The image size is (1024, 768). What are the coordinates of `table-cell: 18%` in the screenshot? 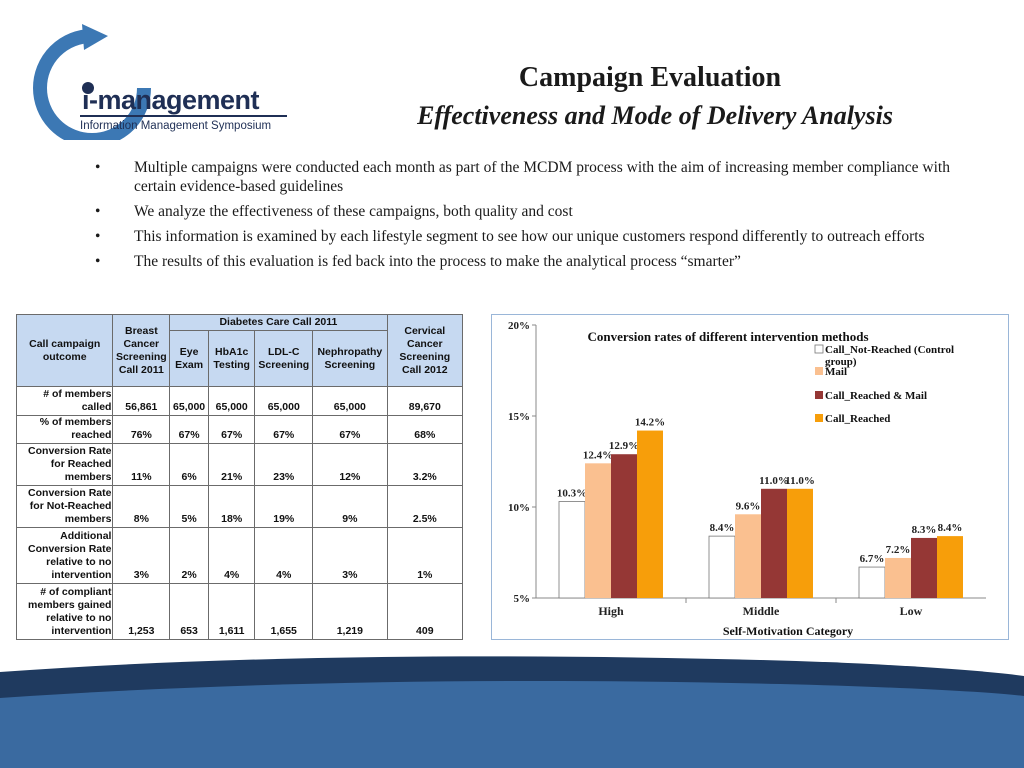 It's located at (231, 506).